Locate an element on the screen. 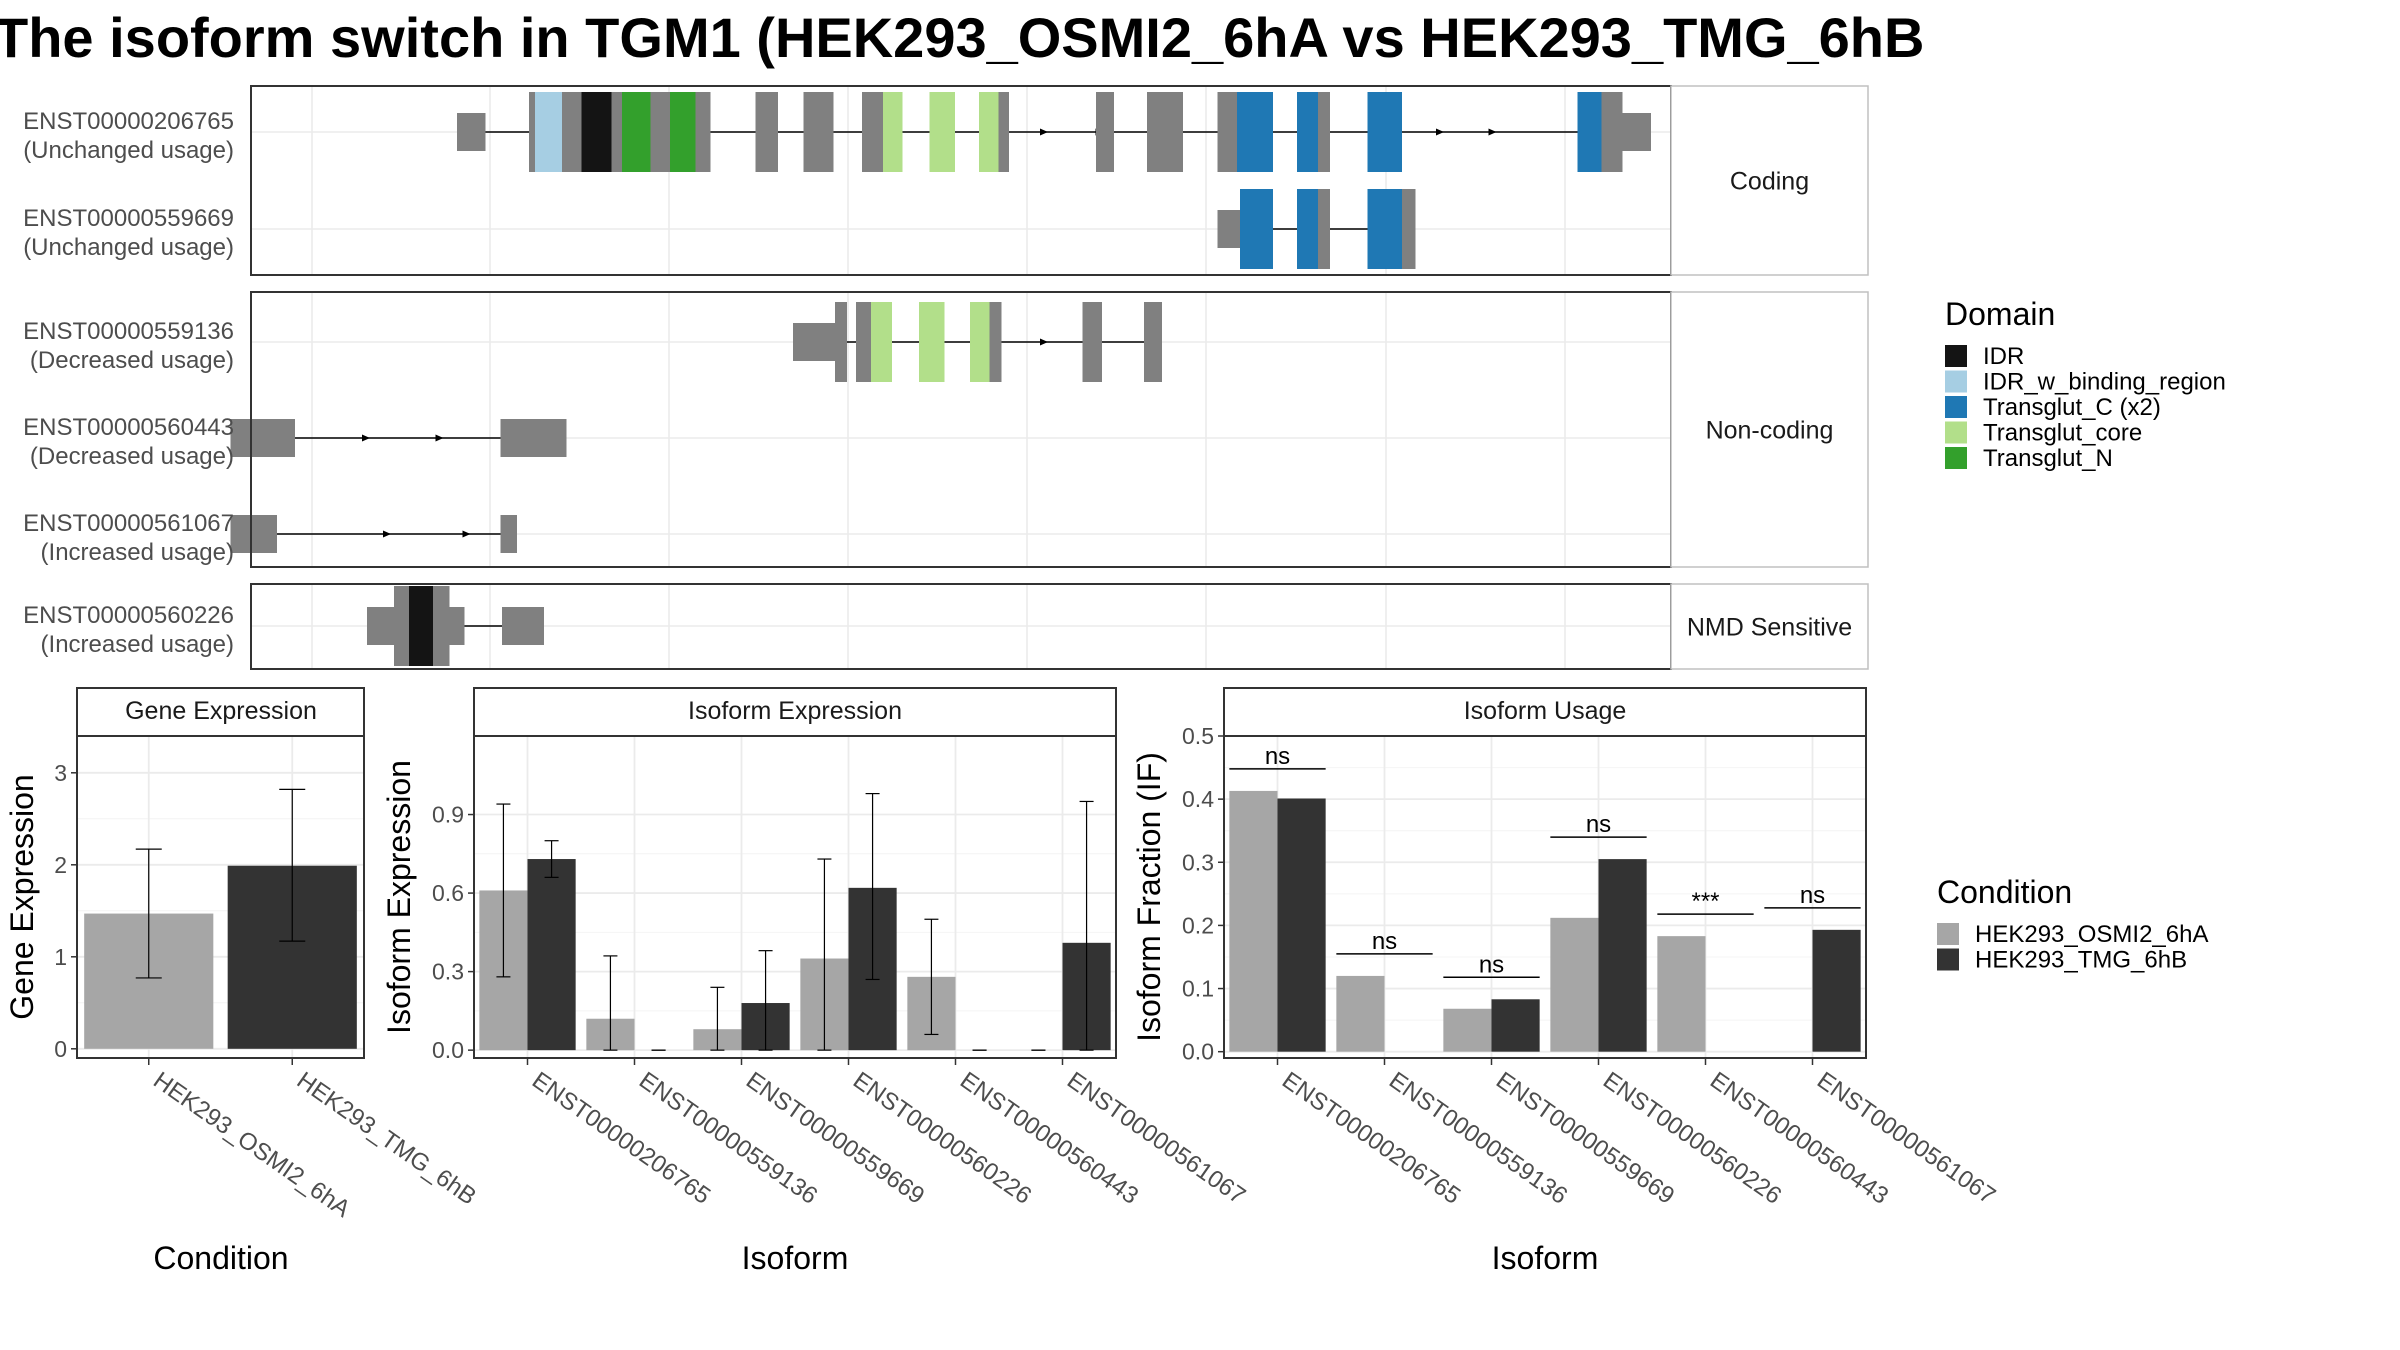  legend-domain-item: Transglut_C (x2) is located at coordinates (2072, 407).